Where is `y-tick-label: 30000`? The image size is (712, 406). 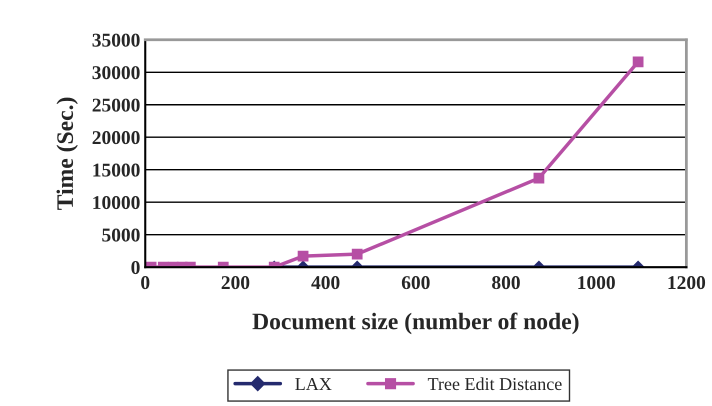 y-tick-label: 30000 is located at coordinates (116, 73).